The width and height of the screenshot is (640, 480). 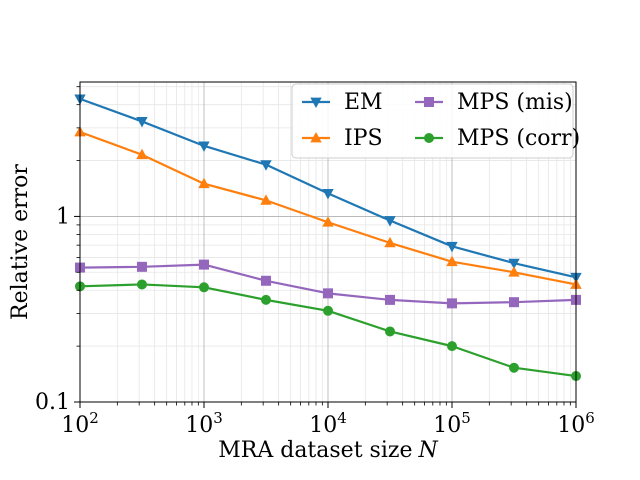 I want to click on x-tick-label: 10⁶, so click(x=576, y=423).